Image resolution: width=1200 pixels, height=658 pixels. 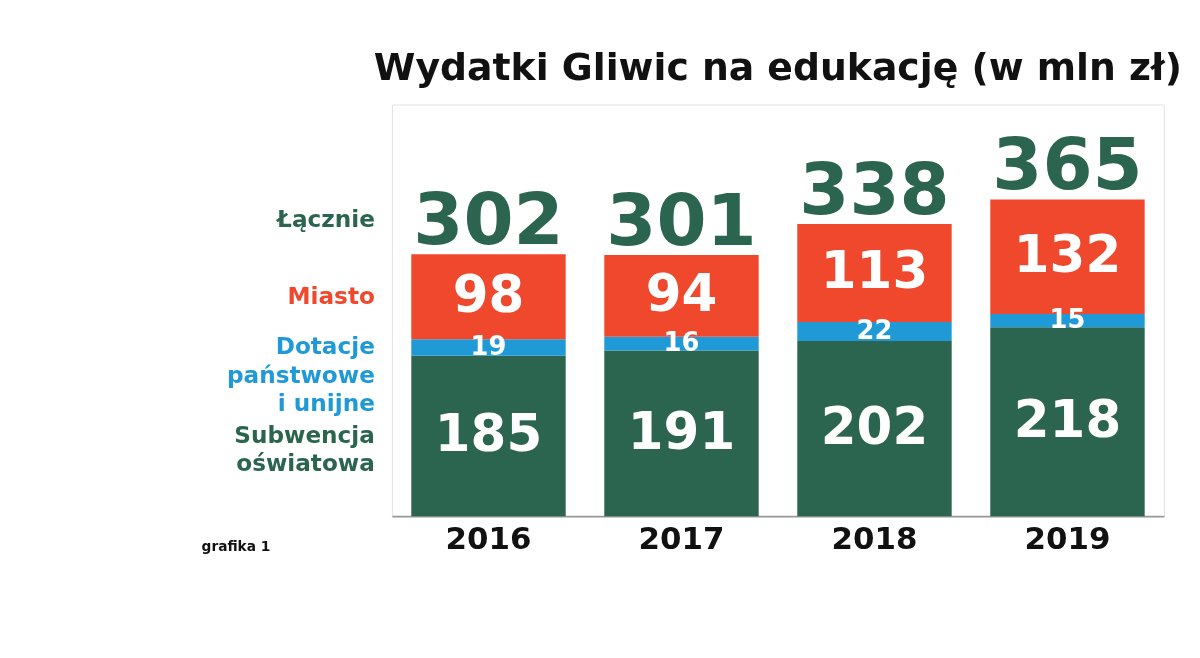 What do you see at coordinates (874, 270) in the screenshot?
I see `data-label: 113` at bounding box center [874, 270].